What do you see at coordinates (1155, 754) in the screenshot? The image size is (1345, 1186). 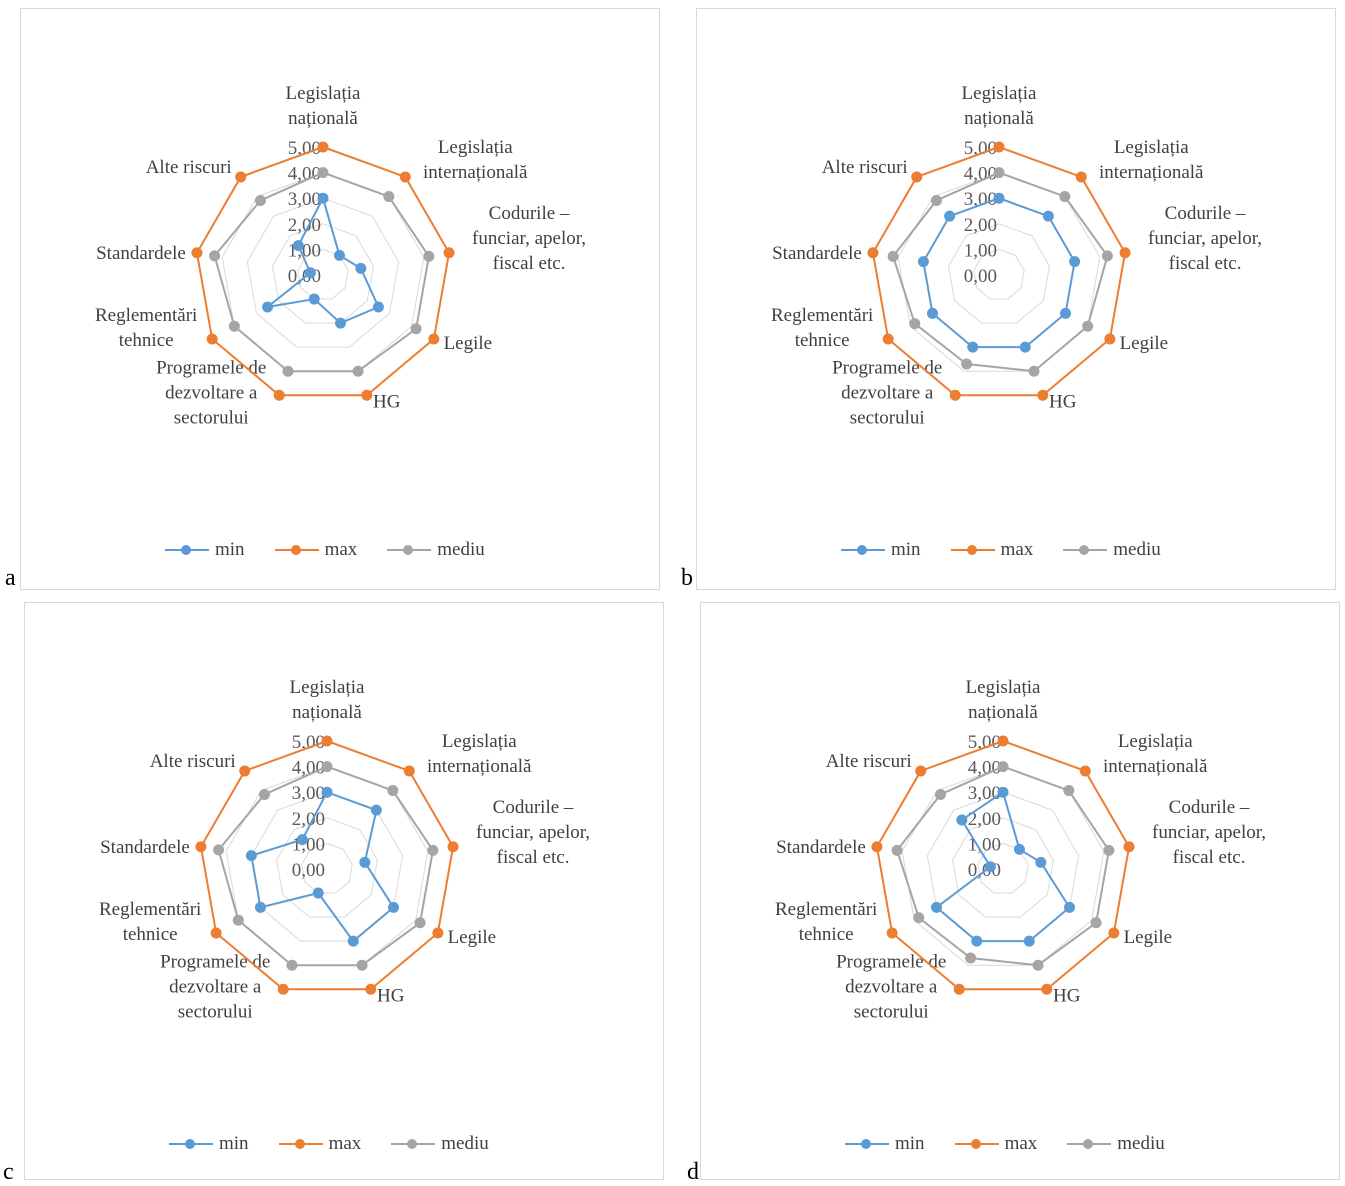 I see `category-label: Legislația internațională` at bounding box center [1155, 754].